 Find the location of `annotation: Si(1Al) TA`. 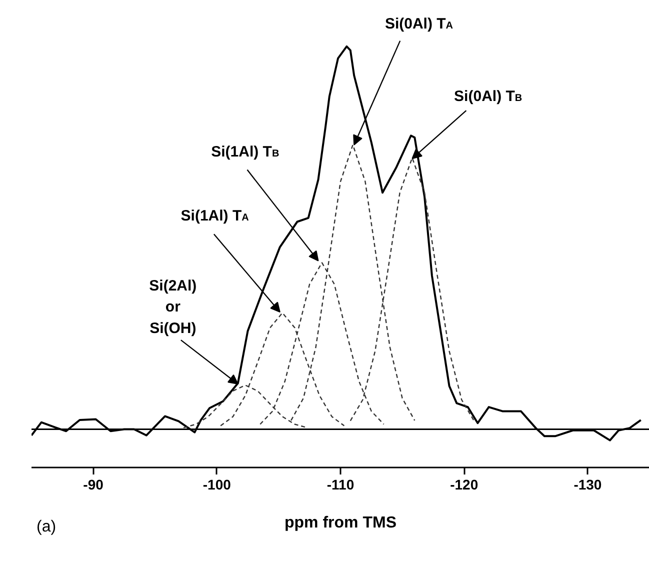

annotation: Si(1Al) TA is located at coordinates (214, 216).